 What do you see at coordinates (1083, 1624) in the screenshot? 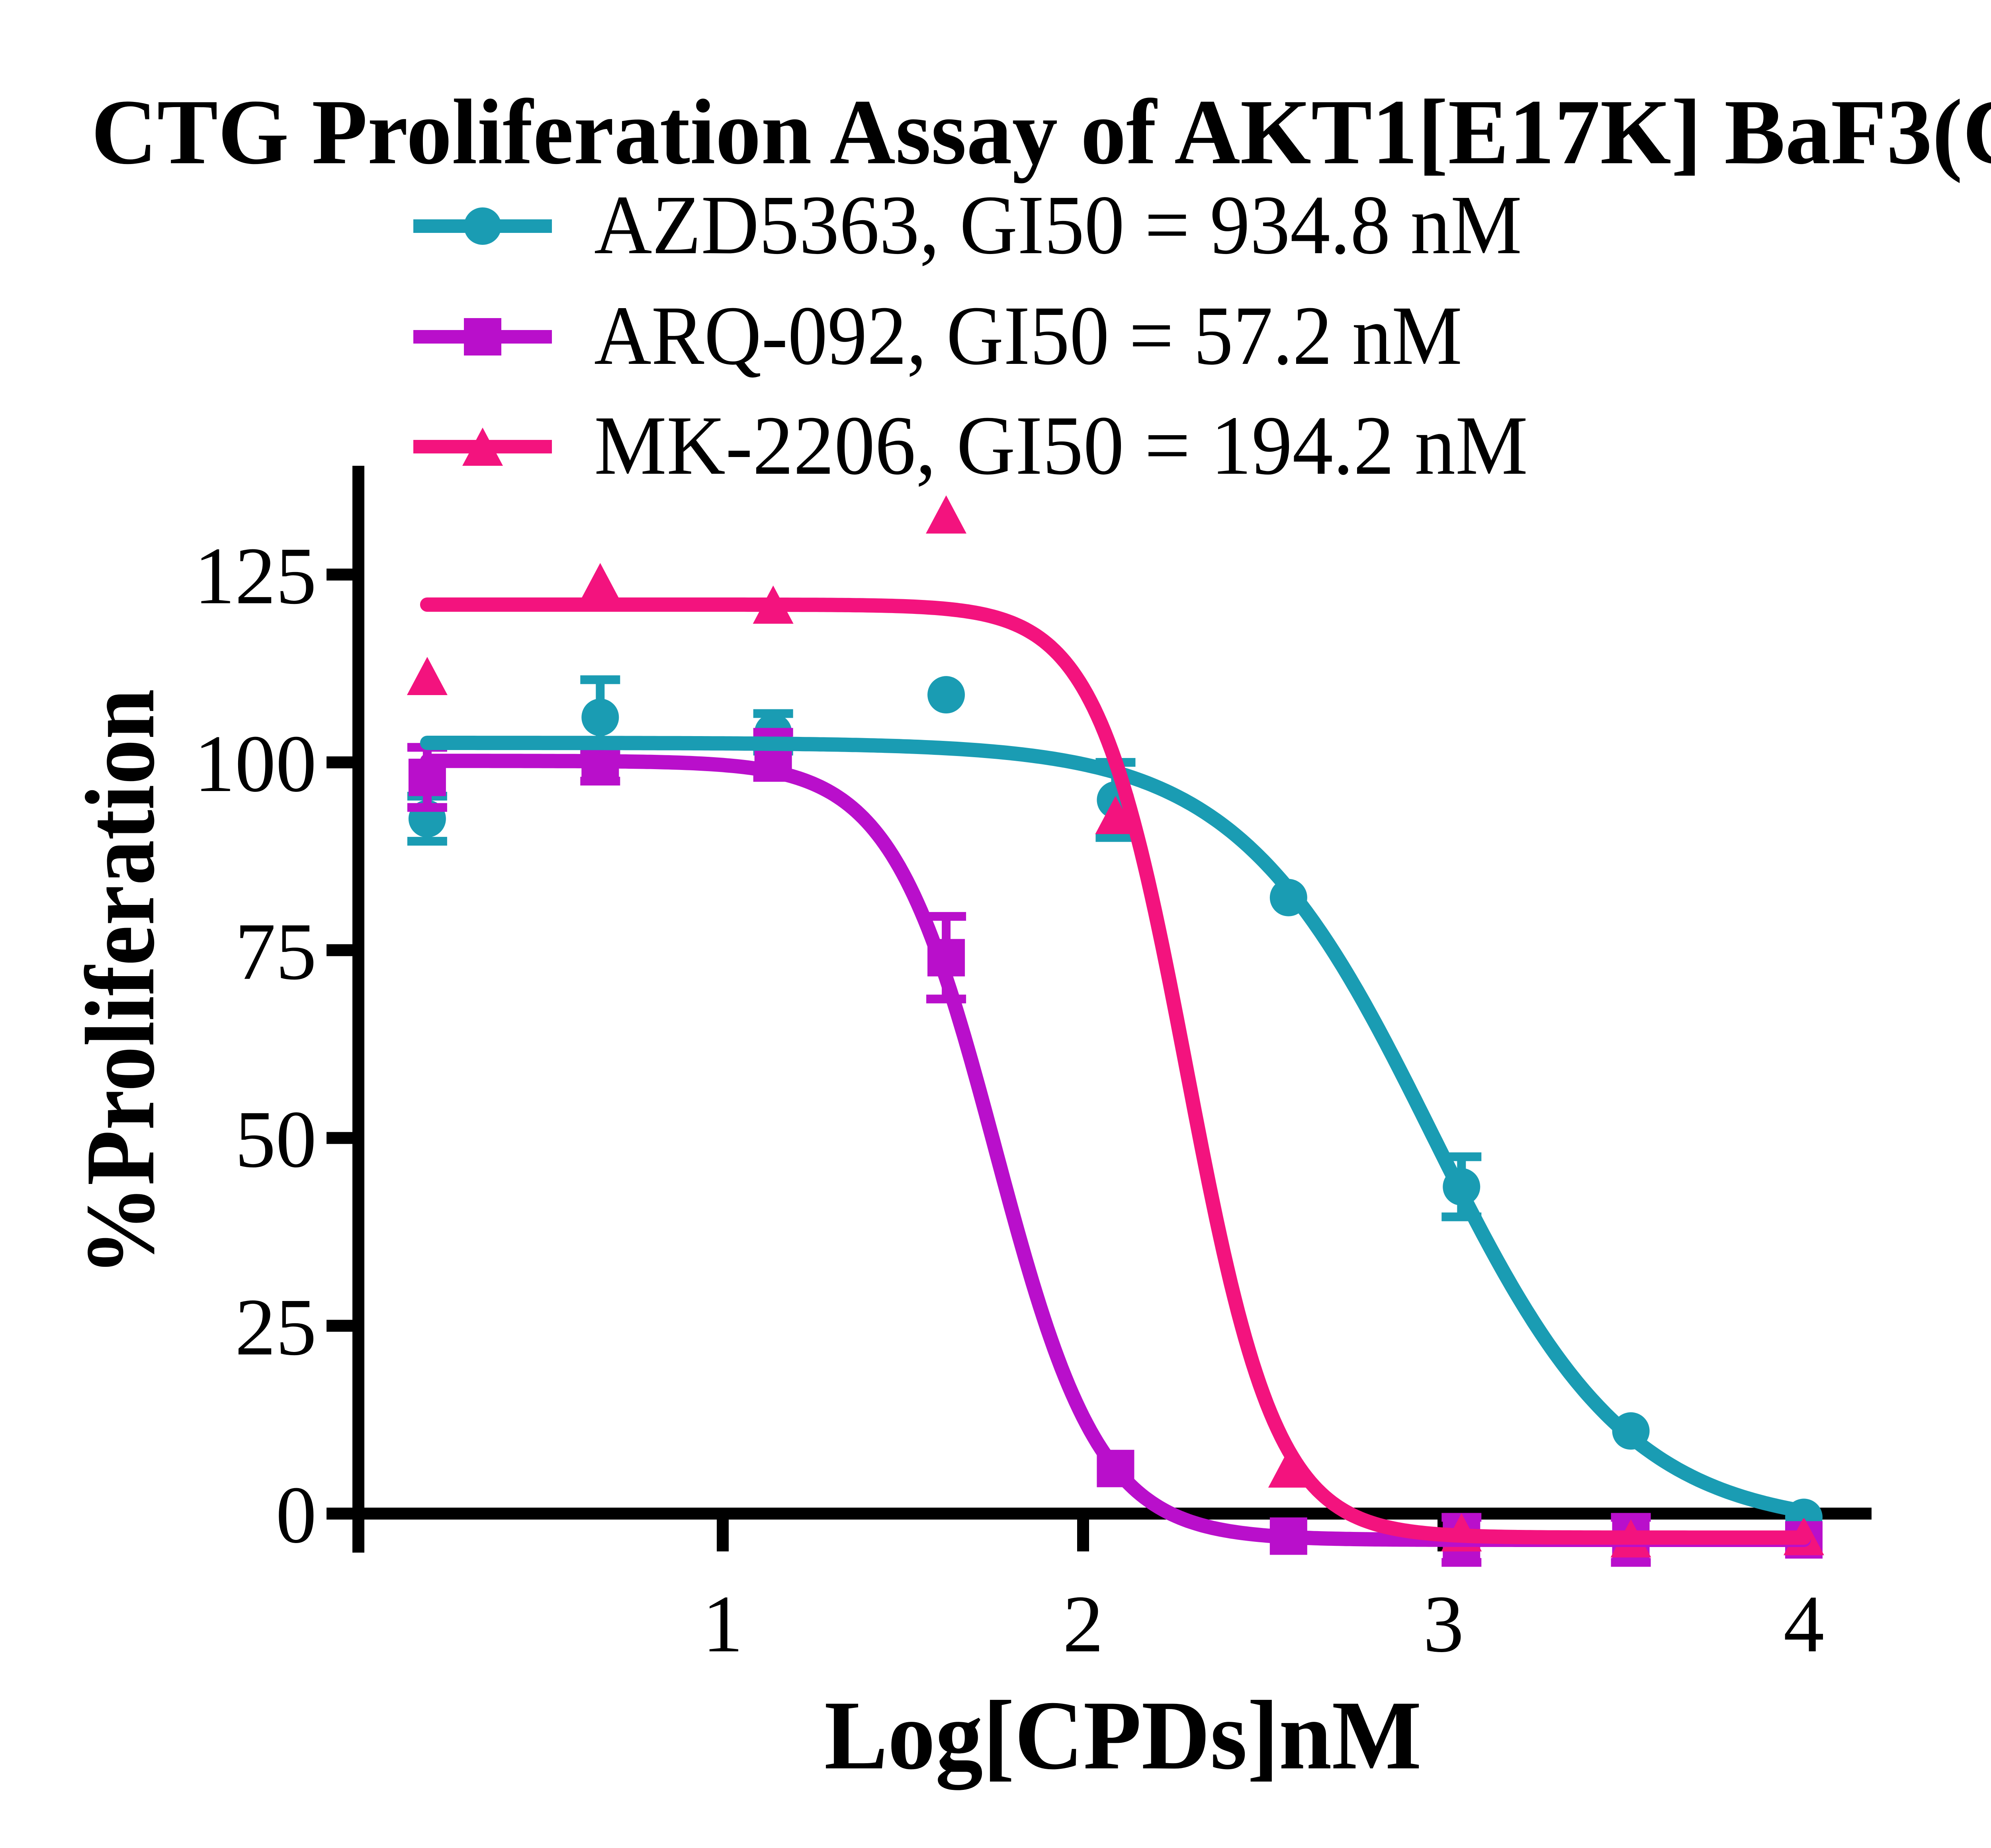
I see `x-tick-label: 2` at bounding box center [1083, 1624].